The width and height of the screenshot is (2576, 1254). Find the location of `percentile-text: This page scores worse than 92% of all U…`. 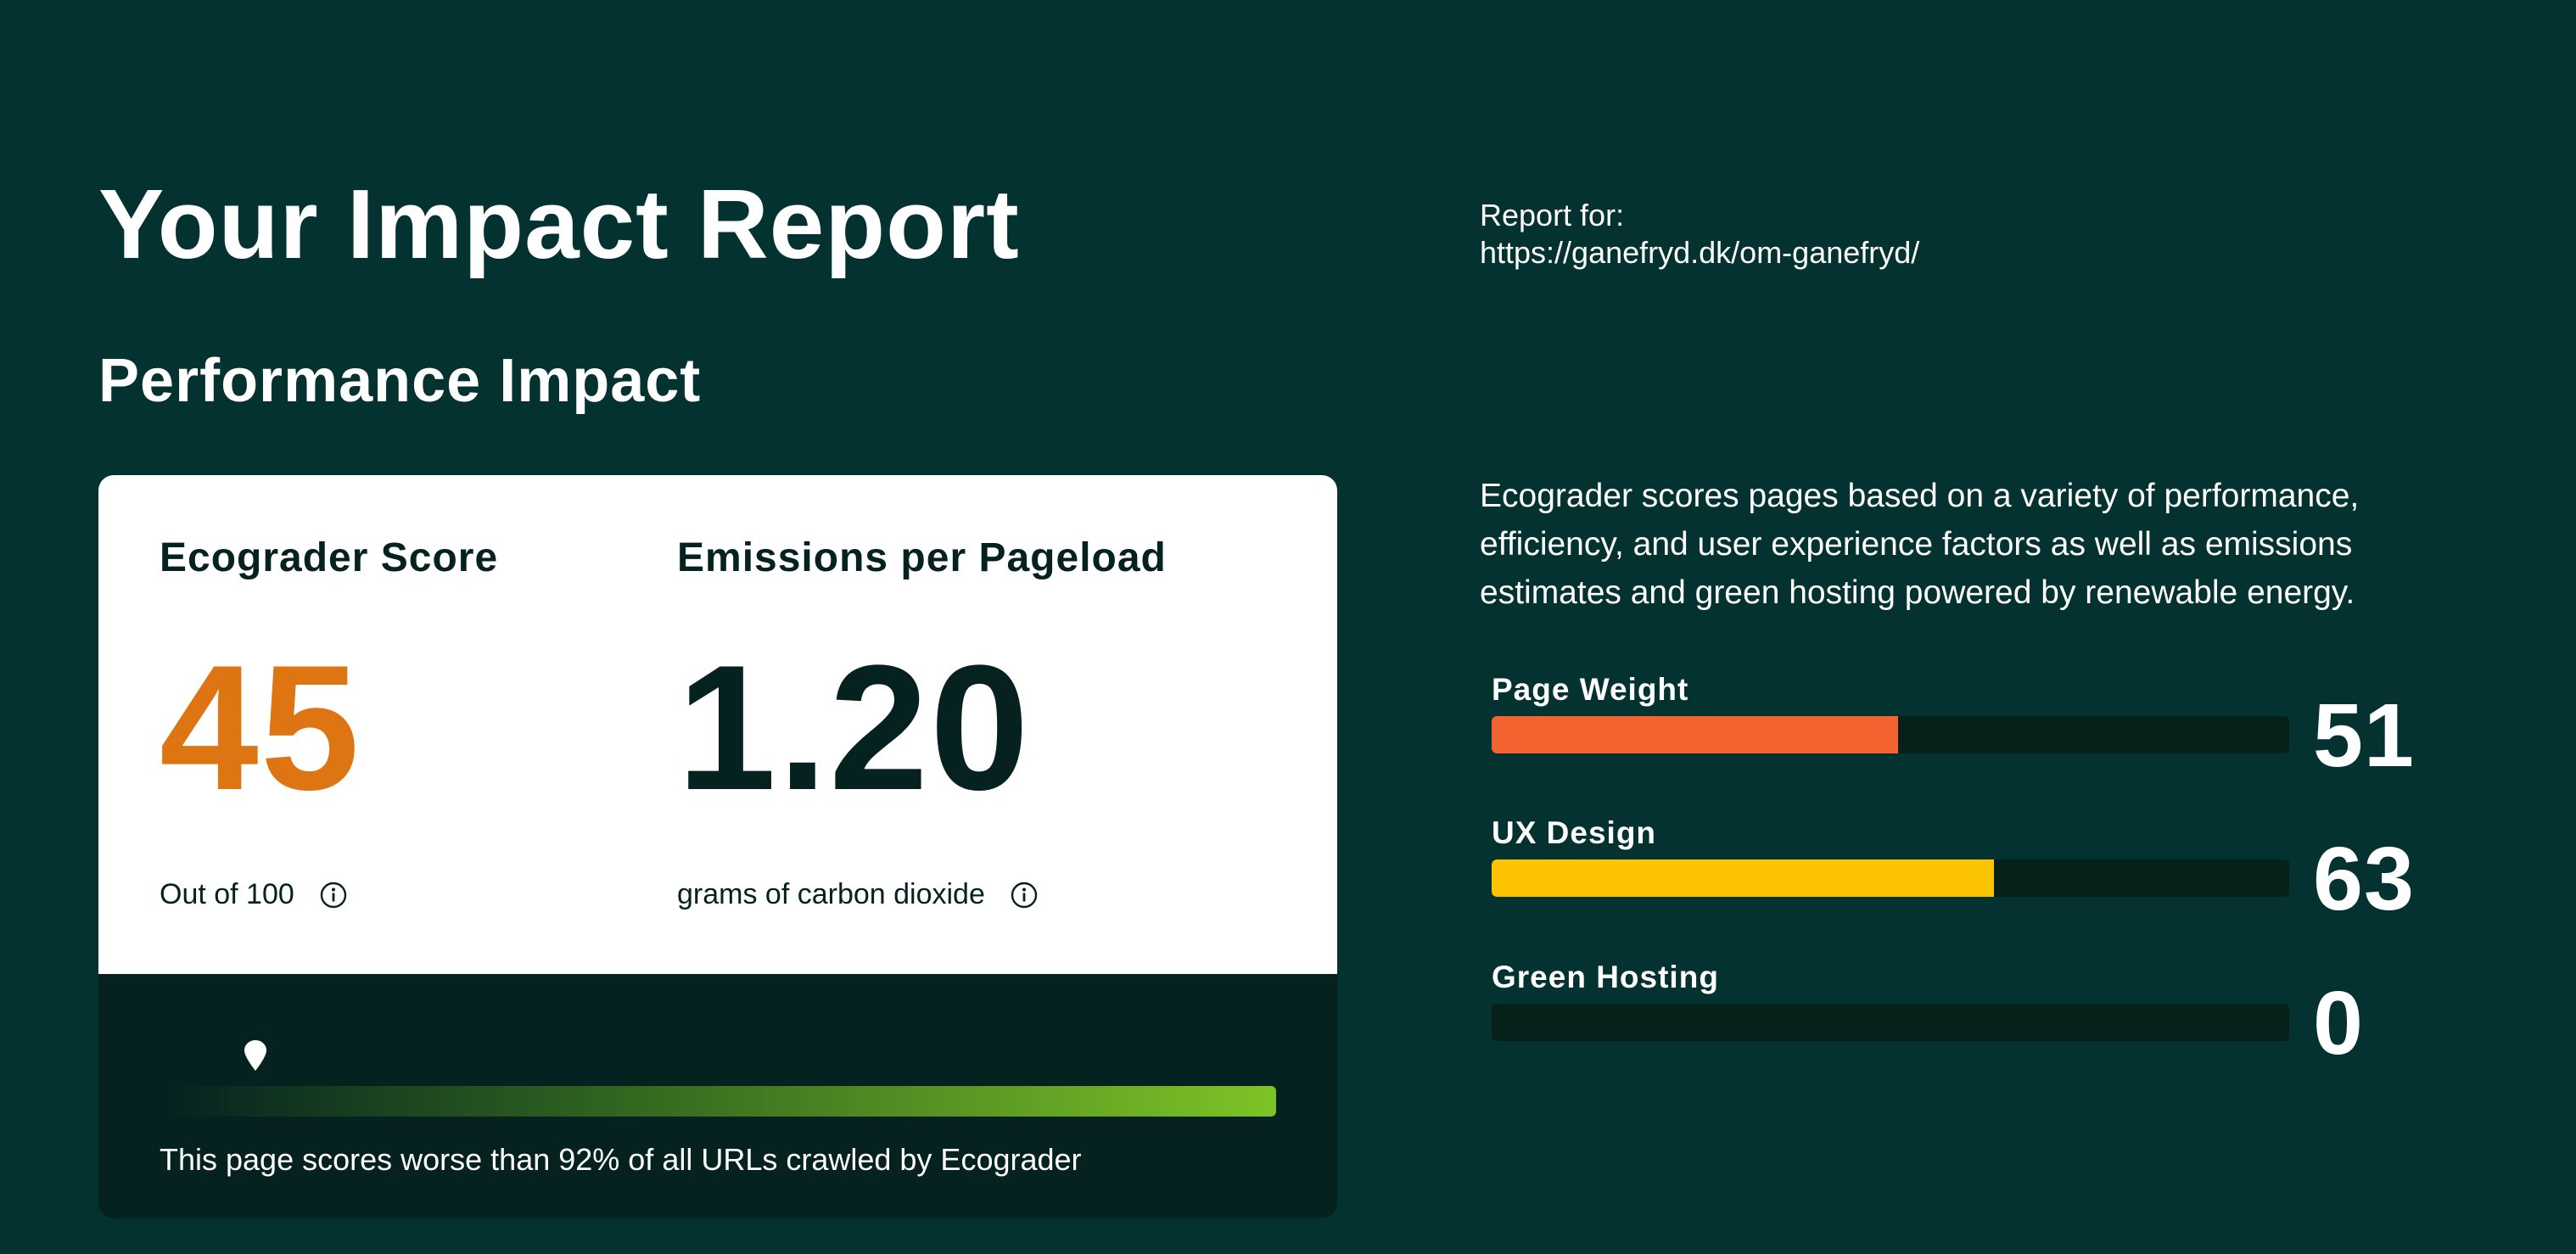

percentile-text: This page scores worse than 92% of all U… is located at coordinates (621, 1159).